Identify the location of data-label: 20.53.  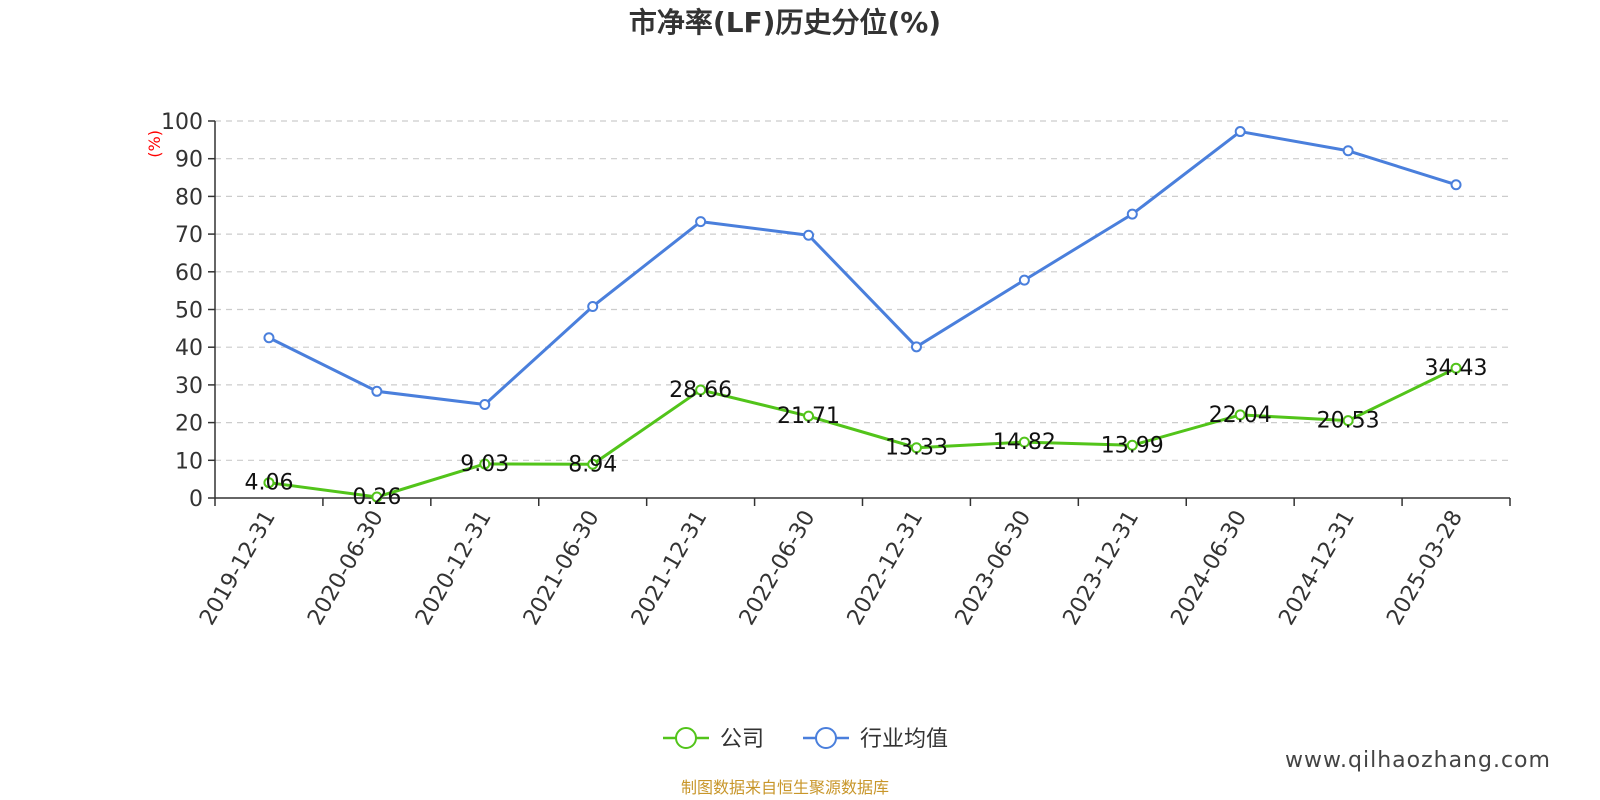
(1348, 421).